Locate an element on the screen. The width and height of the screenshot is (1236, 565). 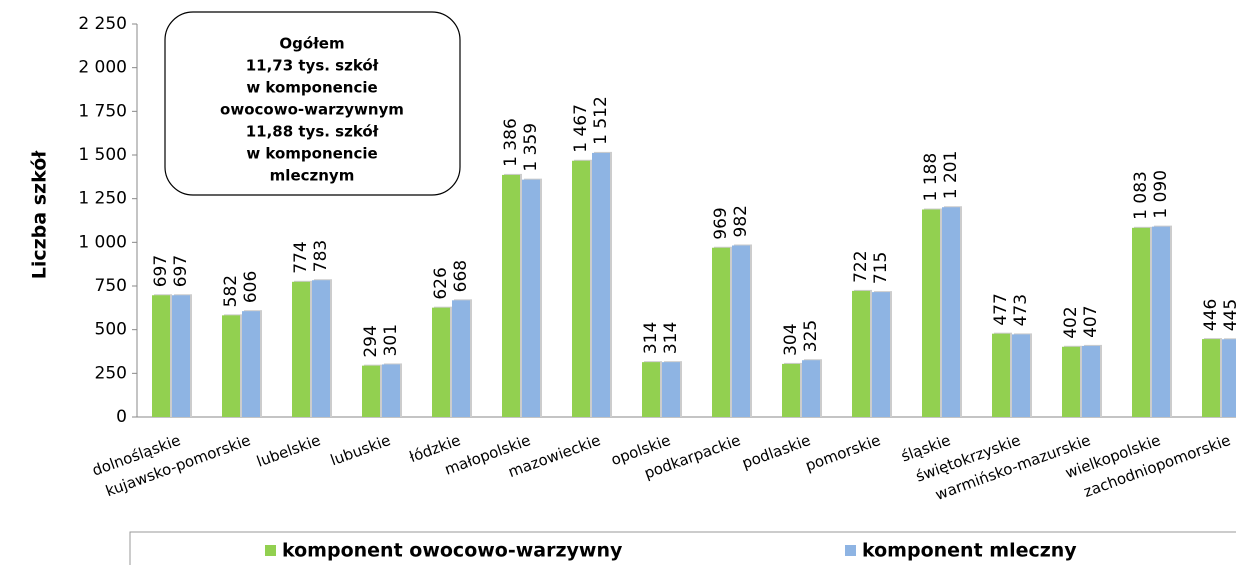
data-label: 1 512 is located at coordinates (601, 120).